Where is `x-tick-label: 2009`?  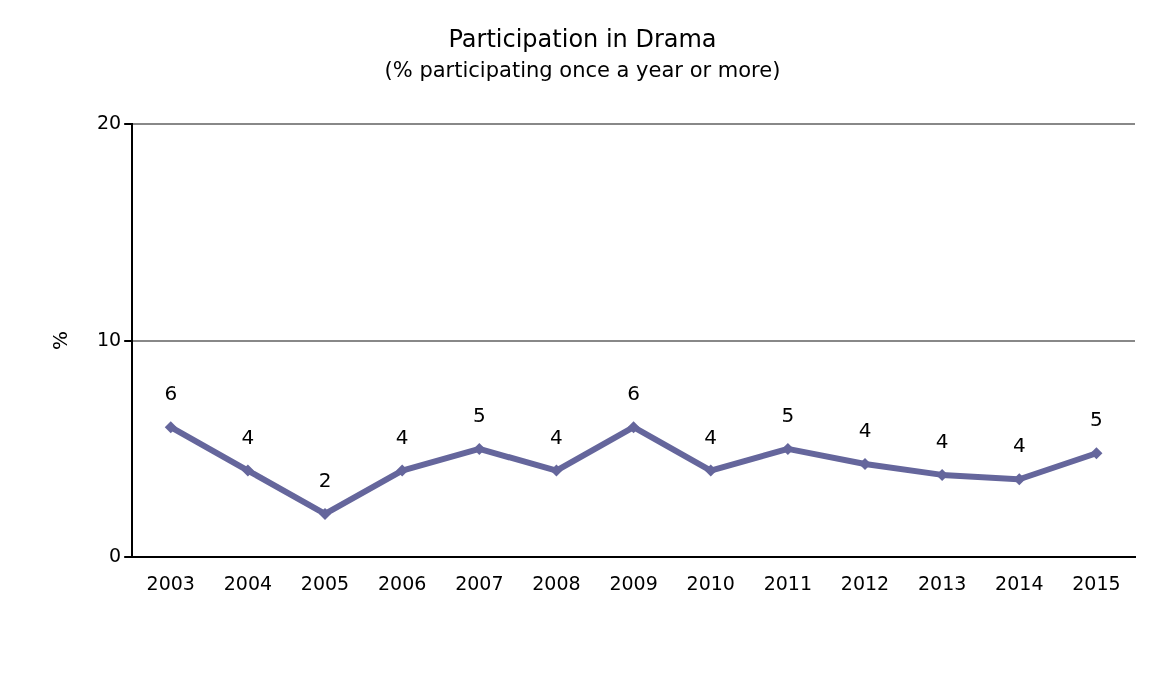
x-tick-label: 2009 is located at coordinates (633, 582).